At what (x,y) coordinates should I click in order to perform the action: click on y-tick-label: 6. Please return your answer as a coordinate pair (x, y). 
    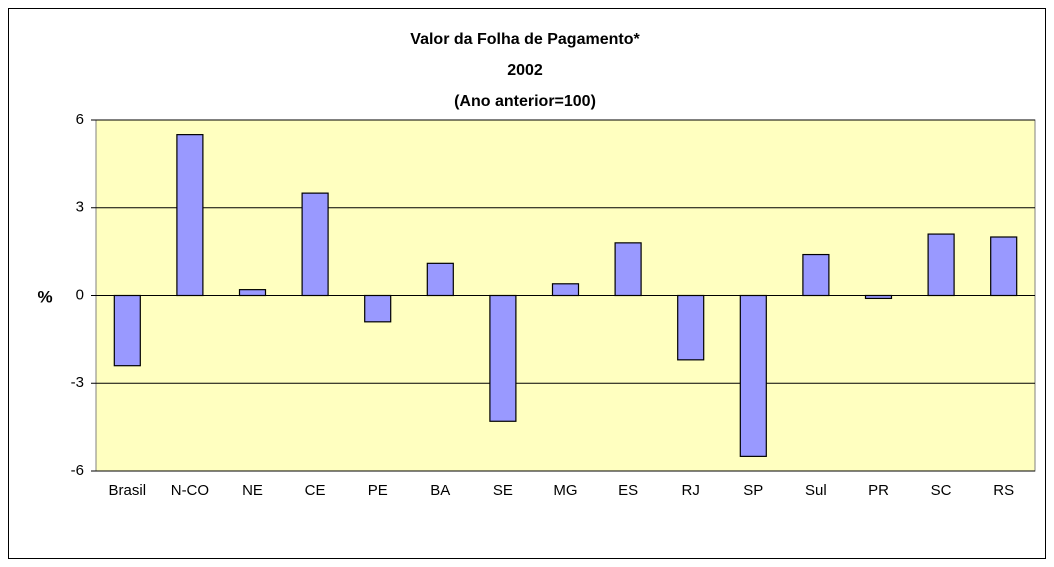
    Looking at the image, I should click on (80, 119).